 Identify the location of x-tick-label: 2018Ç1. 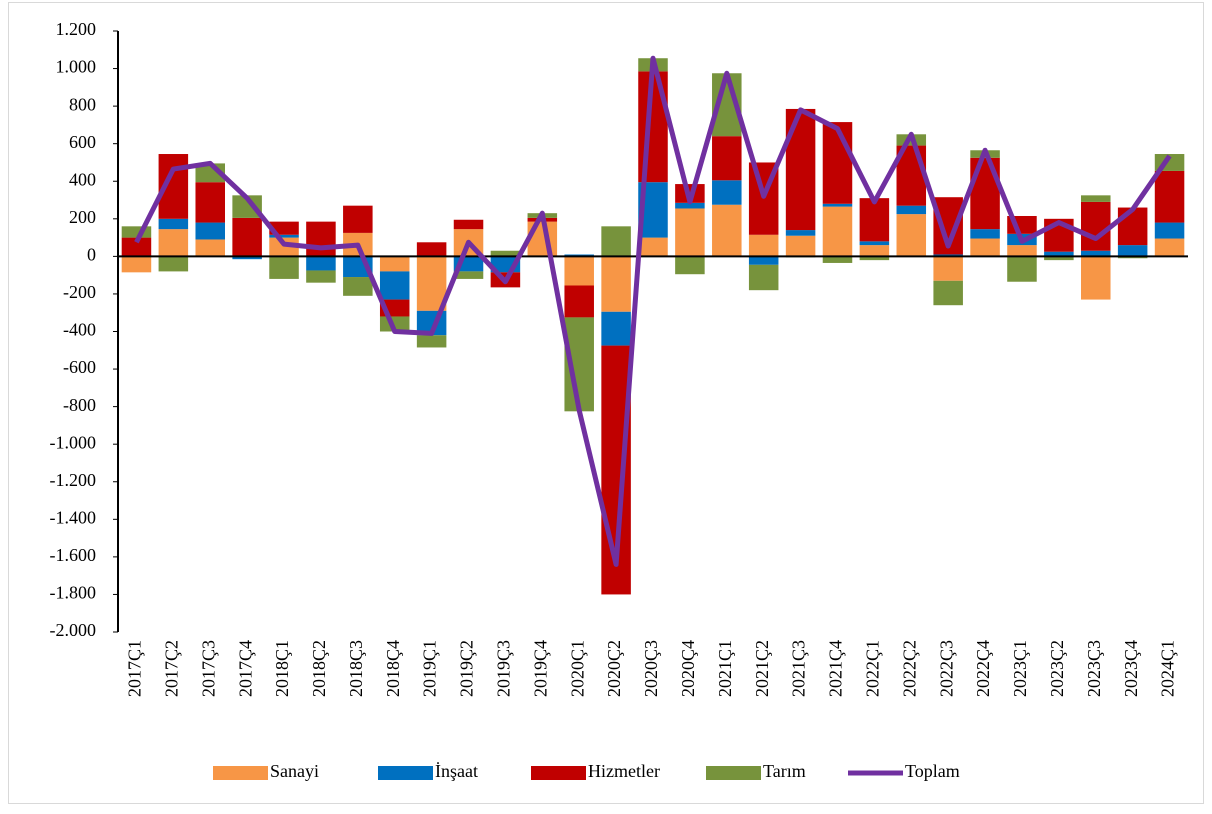
(282, 668).